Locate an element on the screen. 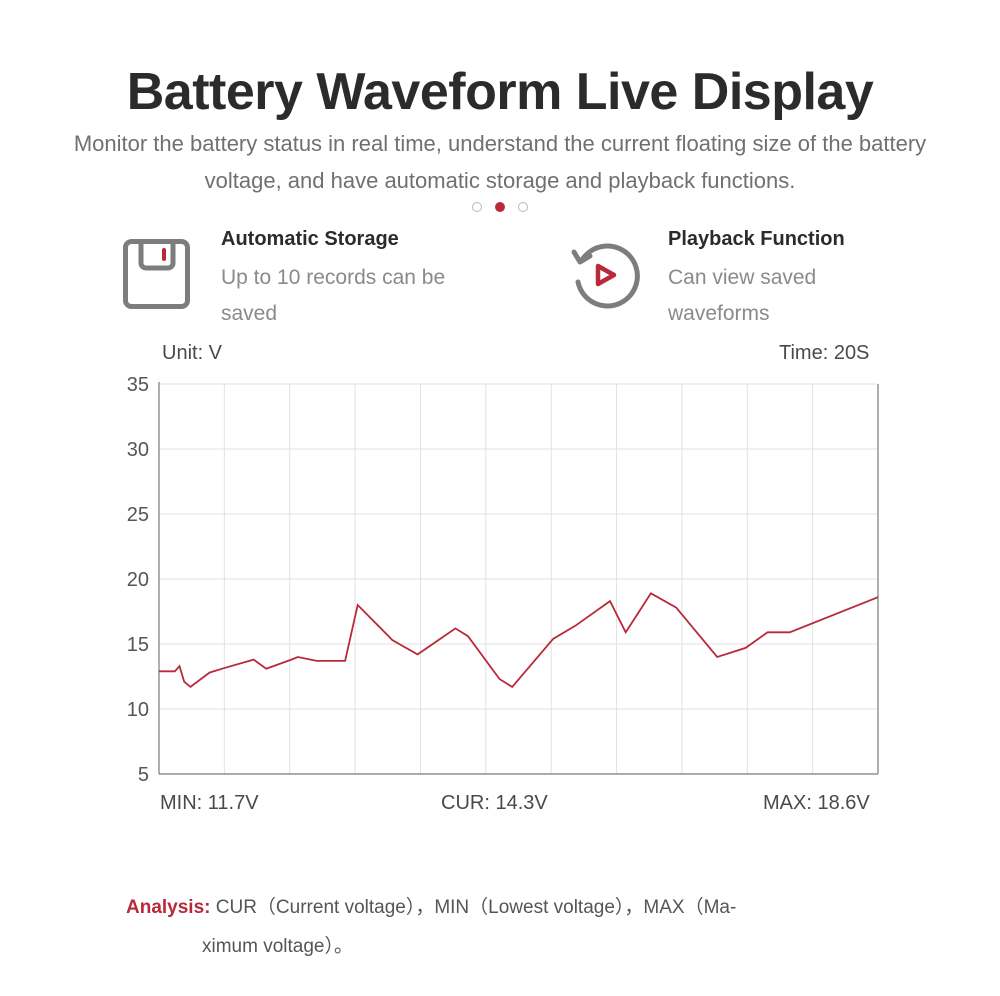 This screenshot has width=1000, height=996. y-tick-label: 10 is located at coordinates (138, 710).